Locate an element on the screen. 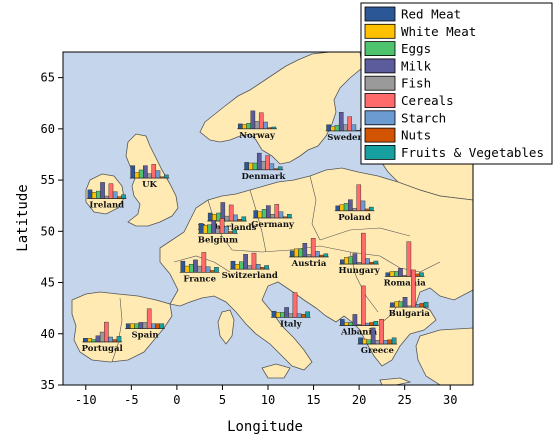 The height and width of the screenshot is (440, 558). x-tick-label: 30 is located at coordinates (450, 400).